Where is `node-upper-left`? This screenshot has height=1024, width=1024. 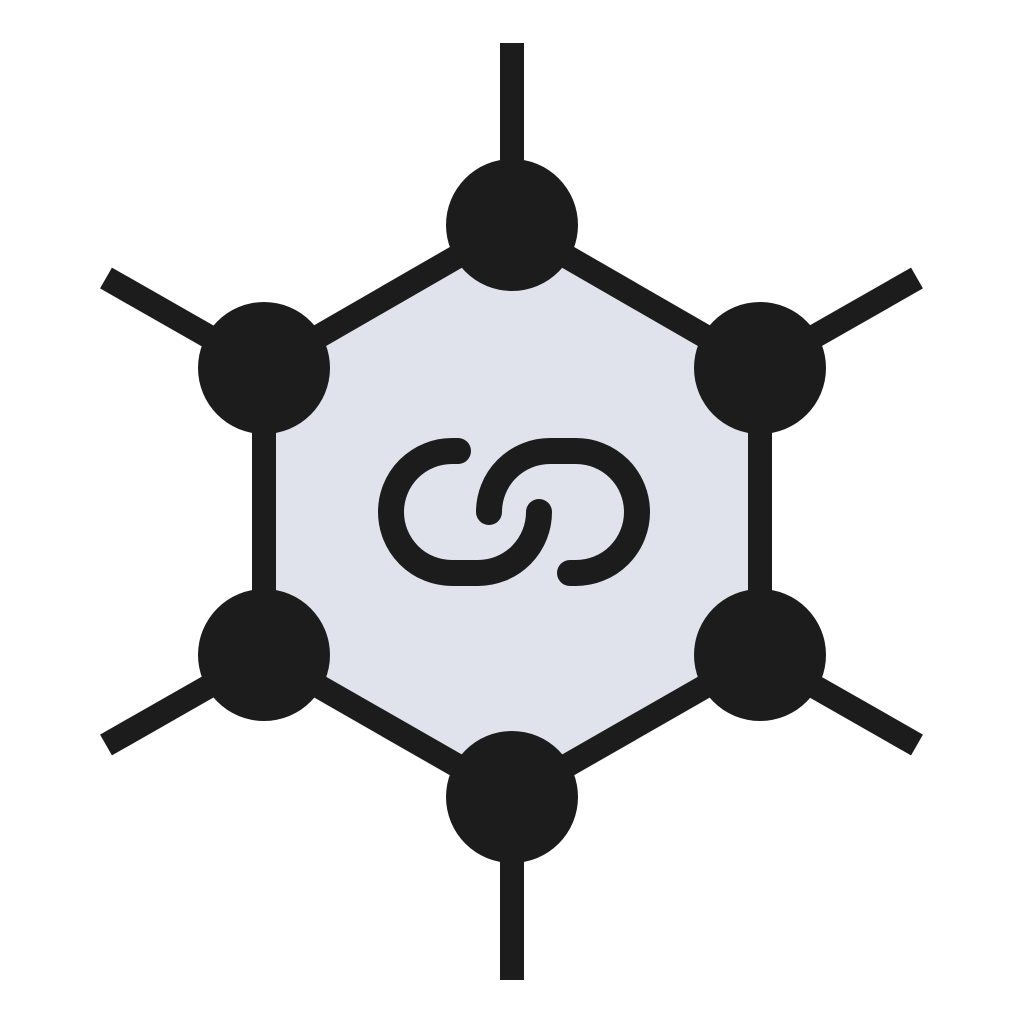 node-upper-left is located at coordinates (264, 368).